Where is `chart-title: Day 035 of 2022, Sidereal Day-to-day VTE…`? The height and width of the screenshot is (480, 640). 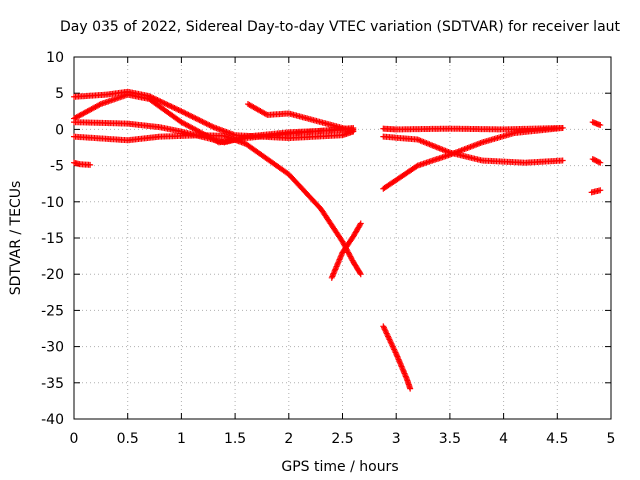 chart-title: Day 035 of 2022, Sidereal Day-to-day VTE… is located at coordinates (340, 27).